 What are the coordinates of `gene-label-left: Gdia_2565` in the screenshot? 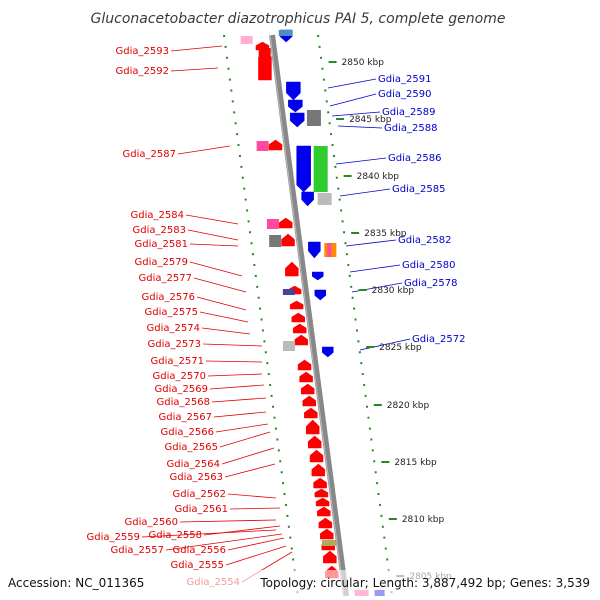 It's located at (191, 447).